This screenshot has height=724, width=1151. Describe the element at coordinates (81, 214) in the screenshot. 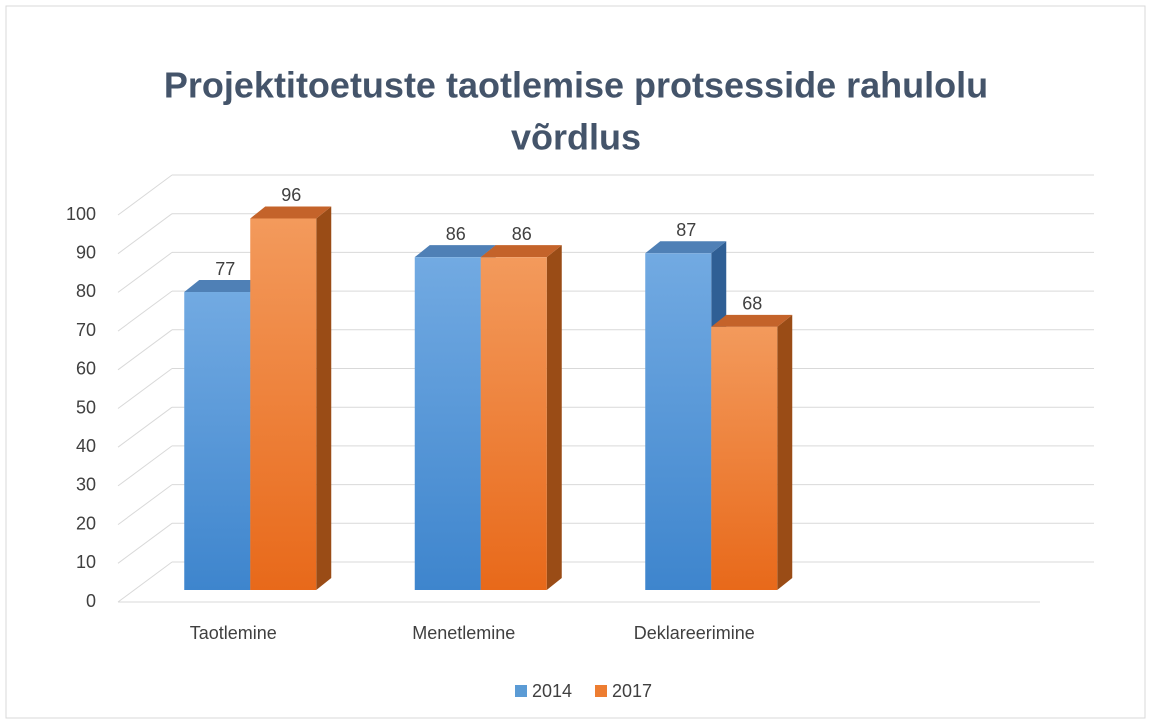

I see `y-tick-label: 100` at that location.